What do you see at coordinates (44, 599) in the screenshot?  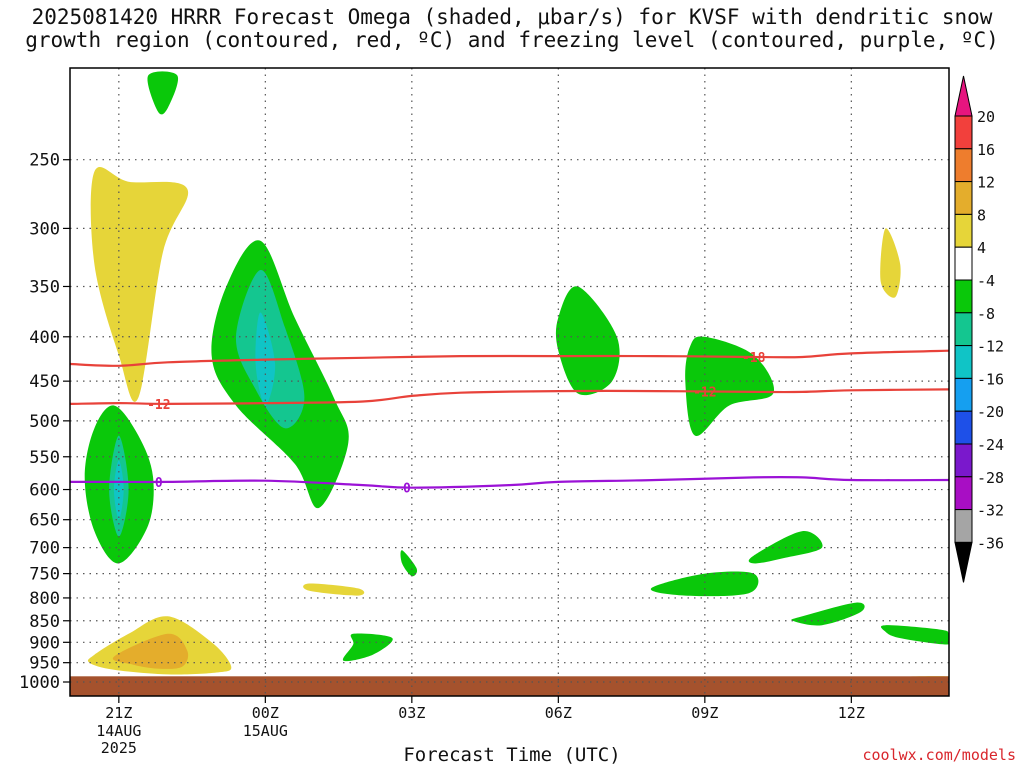 I see `y-tick-label: 800` at bounding box center [44, 599].